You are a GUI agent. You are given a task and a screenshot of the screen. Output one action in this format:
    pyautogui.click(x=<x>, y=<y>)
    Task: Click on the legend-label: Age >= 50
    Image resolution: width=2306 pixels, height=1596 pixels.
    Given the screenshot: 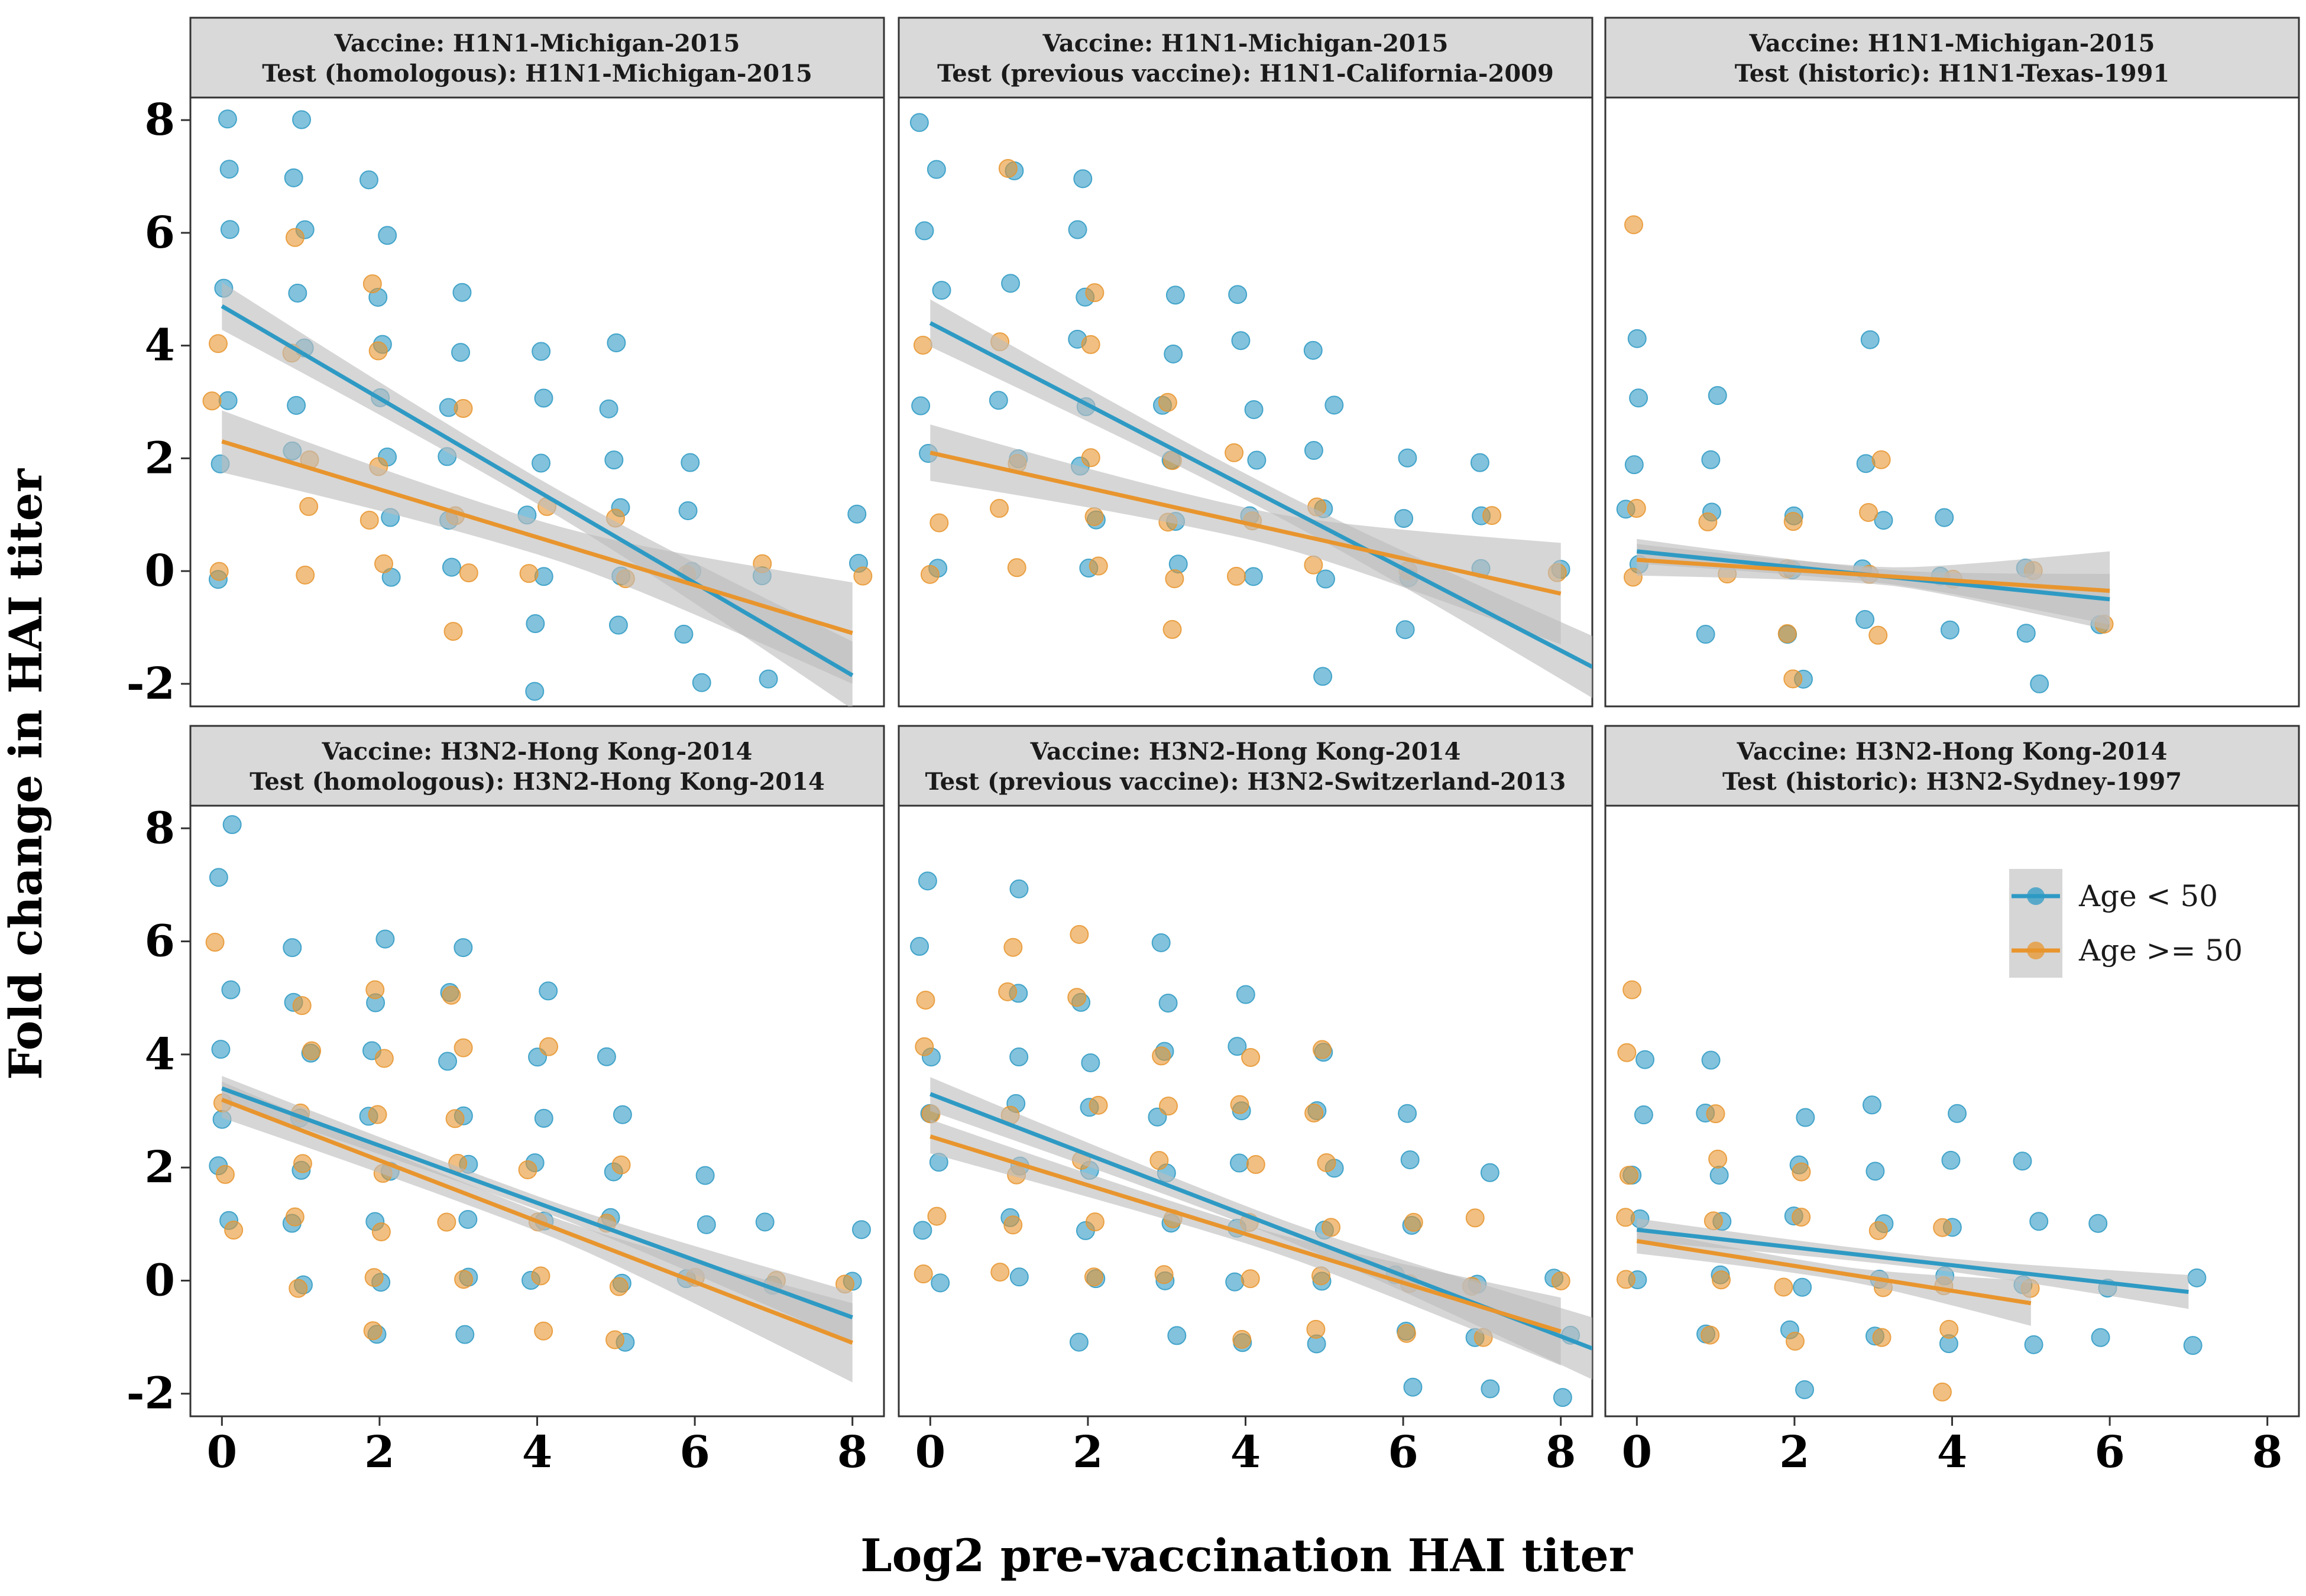 What is the action you would take?
    pyautogui.click(x=2160, y=950)
    